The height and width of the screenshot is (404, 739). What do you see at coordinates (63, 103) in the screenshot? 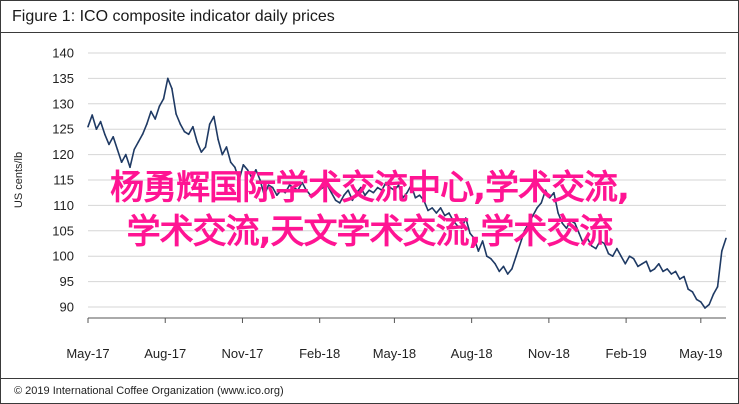
I see `y-tick-label: 130` at bounding box center [63, 103].